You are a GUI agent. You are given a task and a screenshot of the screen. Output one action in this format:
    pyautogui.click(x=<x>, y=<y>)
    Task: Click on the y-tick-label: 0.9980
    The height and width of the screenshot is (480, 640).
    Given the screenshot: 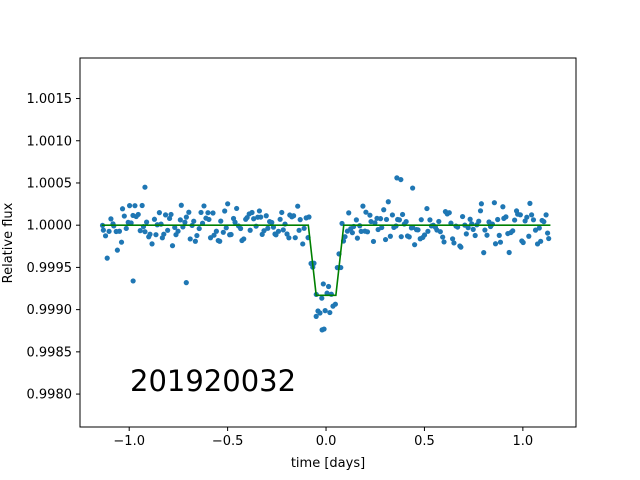 What is the action you would take?
    pyautogui.click(x=50, y=395)
    